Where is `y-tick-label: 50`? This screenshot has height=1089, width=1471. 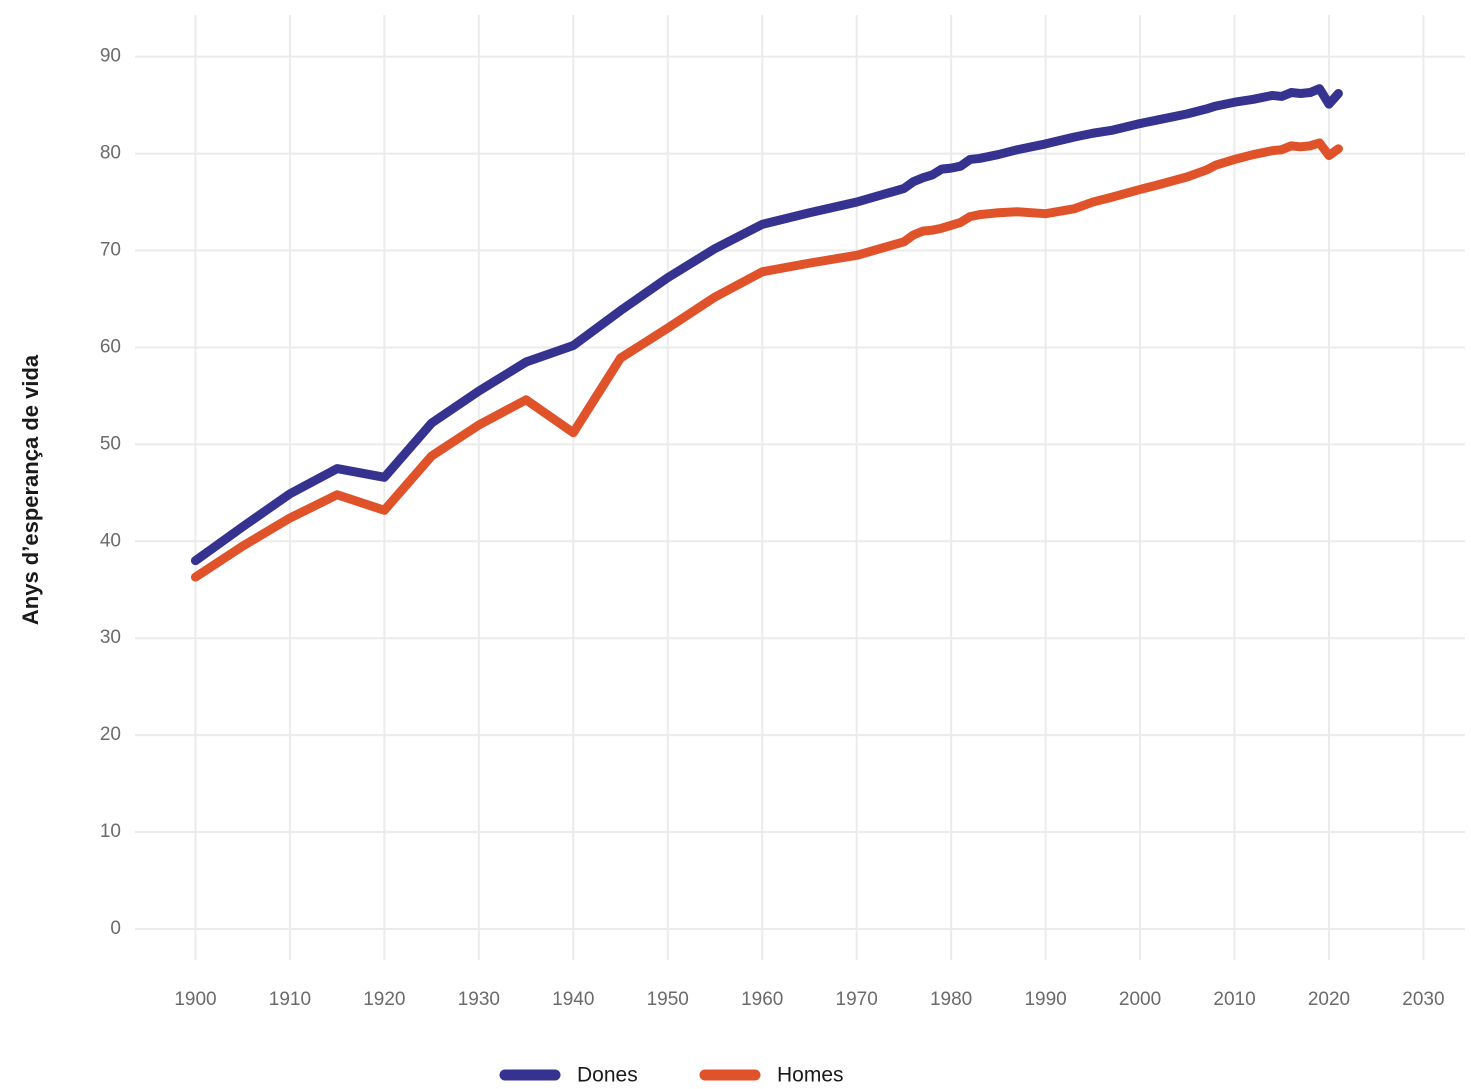
y-tick-label: 50 is located at coordinates (110, 443).